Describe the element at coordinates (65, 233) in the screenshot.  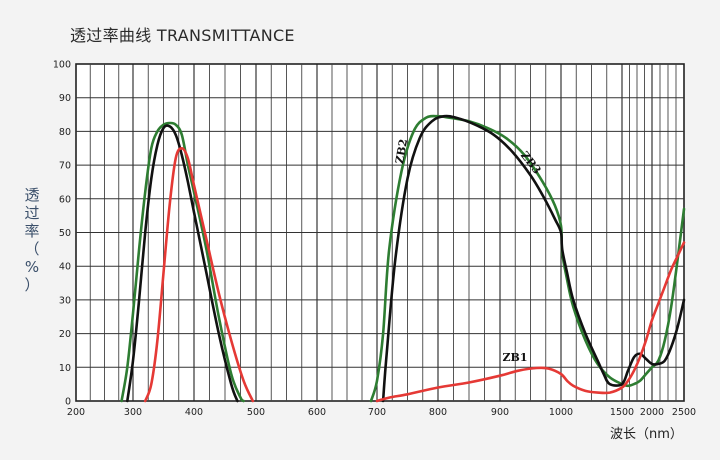
I see `y-tick-label: 50` at that location.